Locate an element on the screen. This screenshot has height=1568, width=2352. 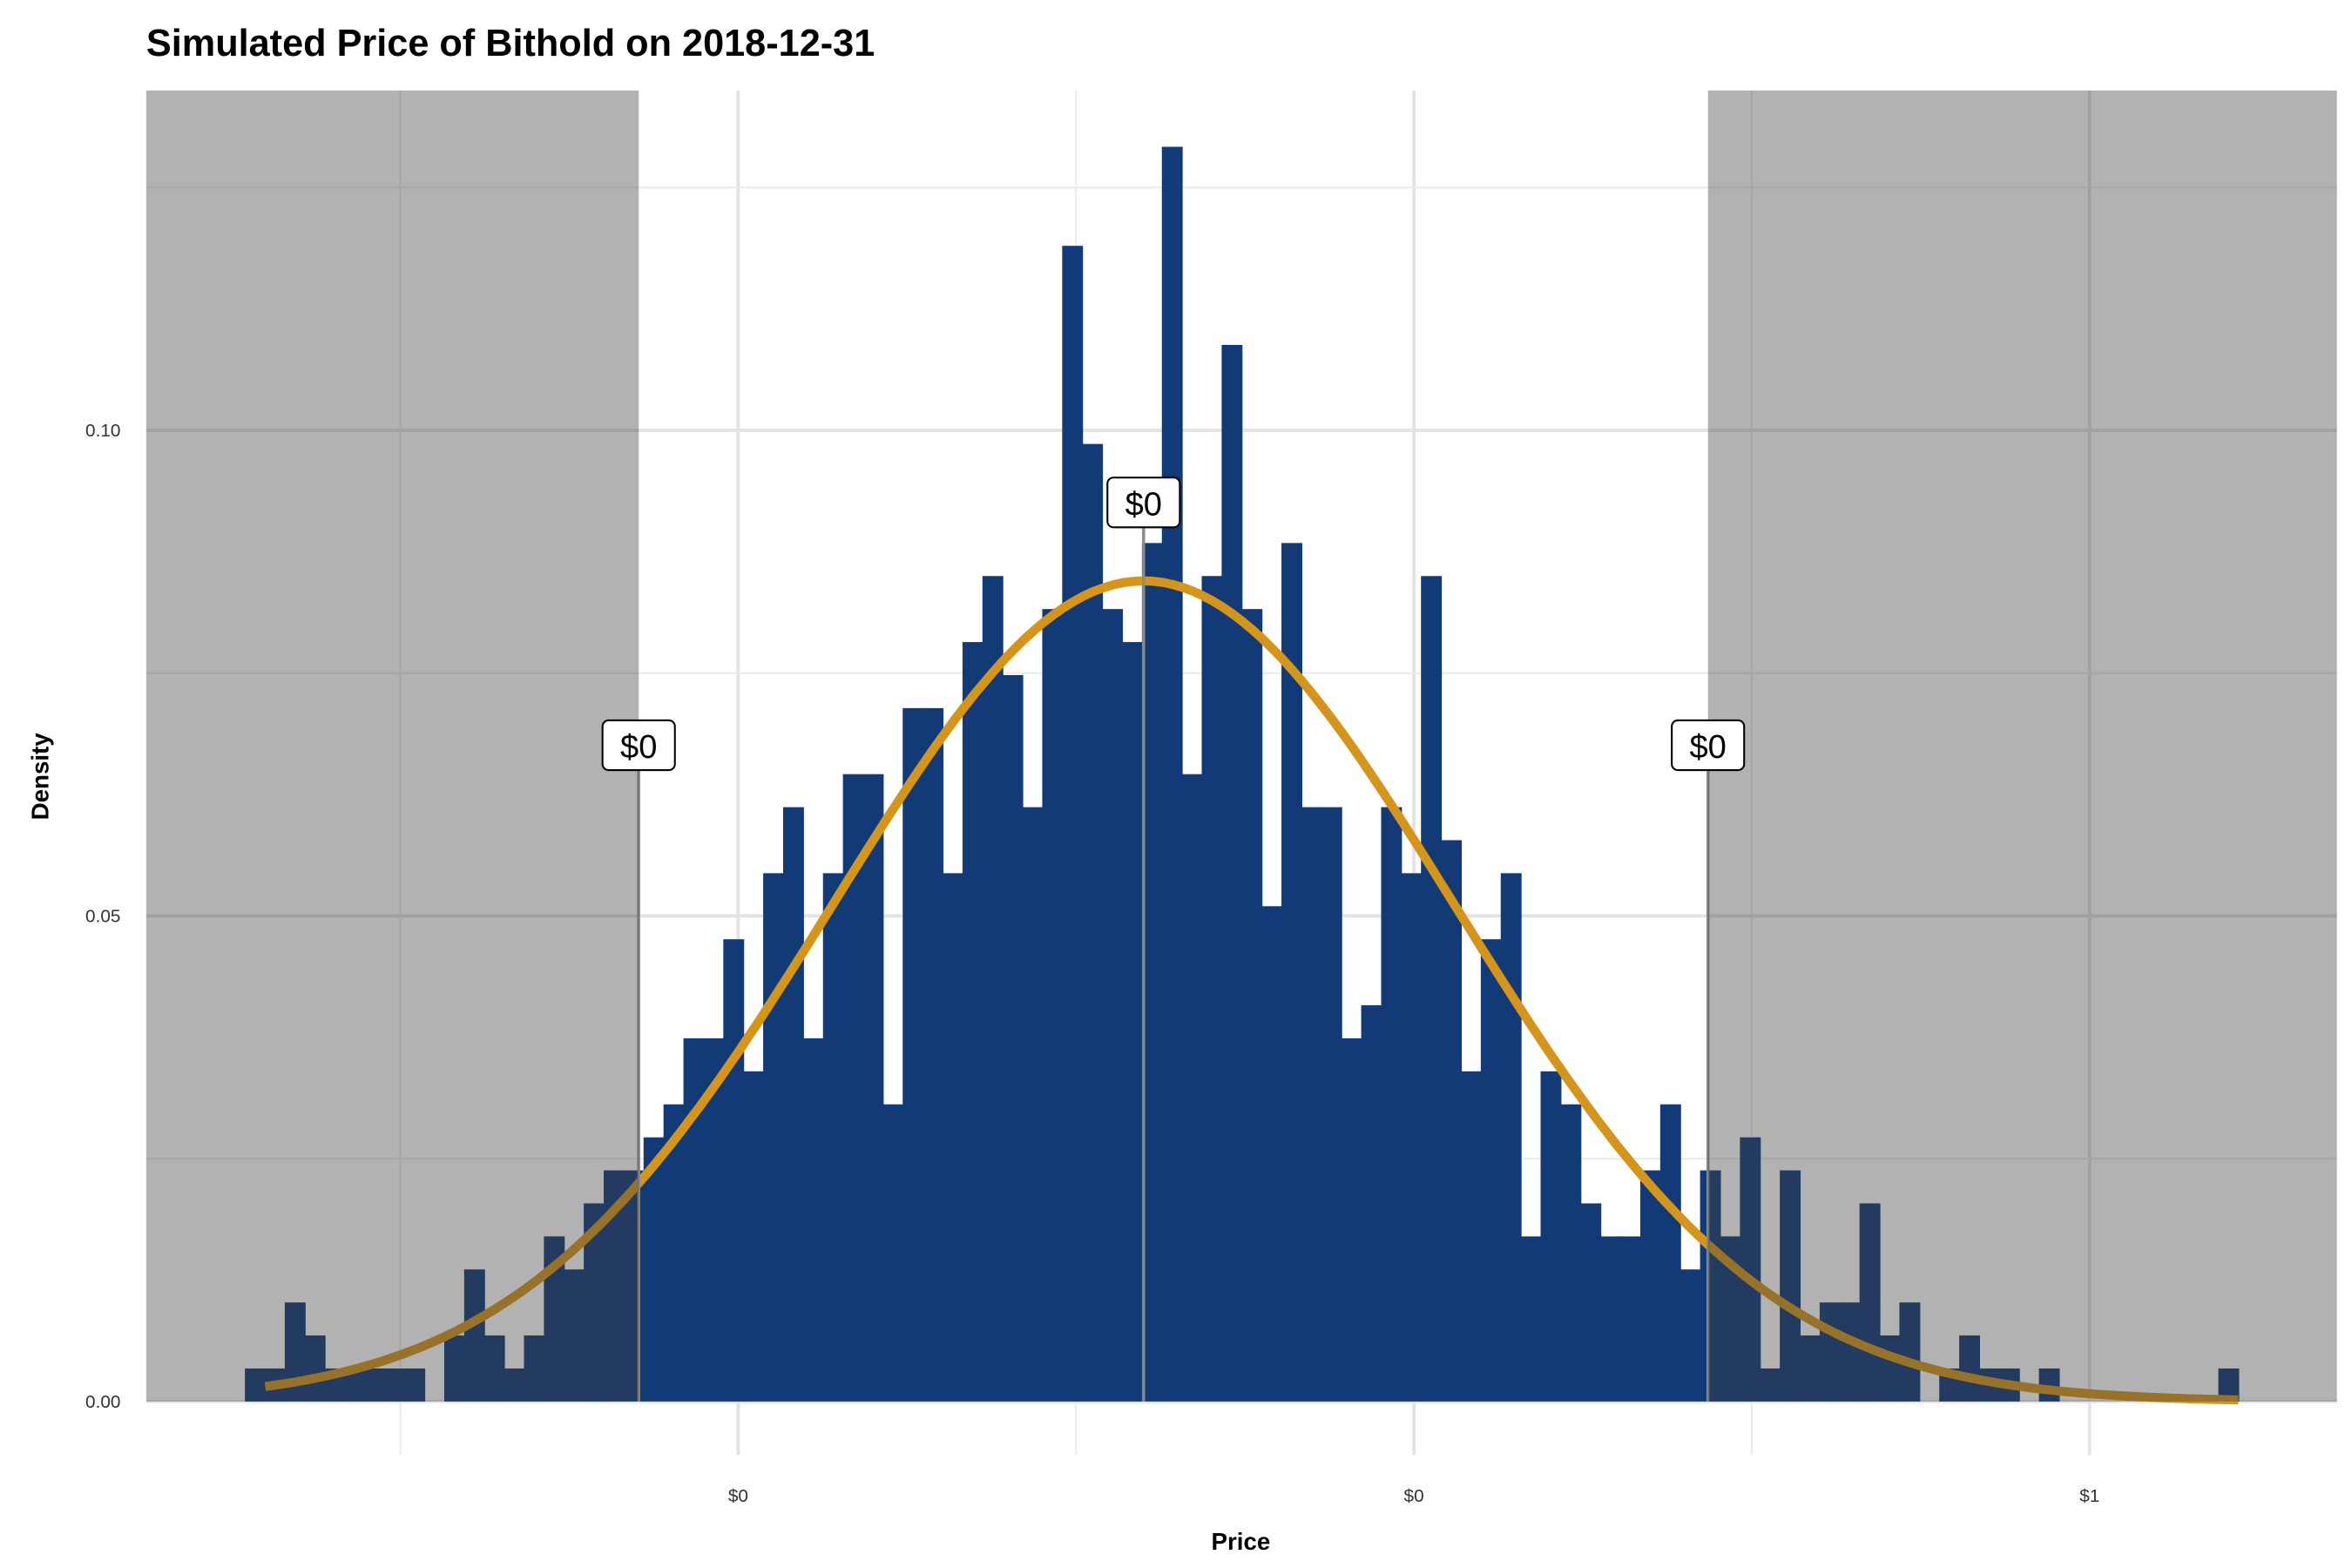
chart-title: Simulated Price of Bithold on 2018-12-31 is located at coordinates (510, 44).